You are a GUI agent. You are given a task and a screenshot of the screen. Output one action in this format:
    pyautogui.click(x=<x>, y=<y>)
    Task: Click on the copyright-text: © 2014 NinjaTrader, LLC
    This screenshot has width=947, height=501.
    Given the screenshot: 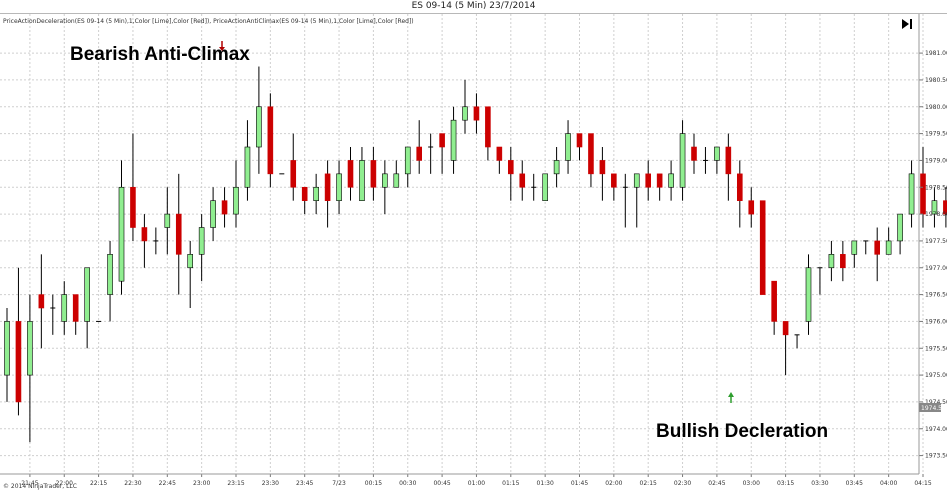 What is the action you would take?
    pyautogui.click(x=40, y=486)
    